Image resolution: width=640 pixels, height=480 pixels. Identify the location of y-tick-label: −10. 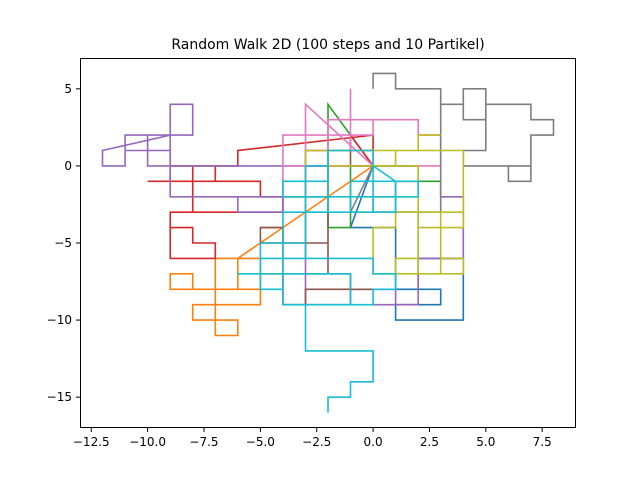
(59, 320).